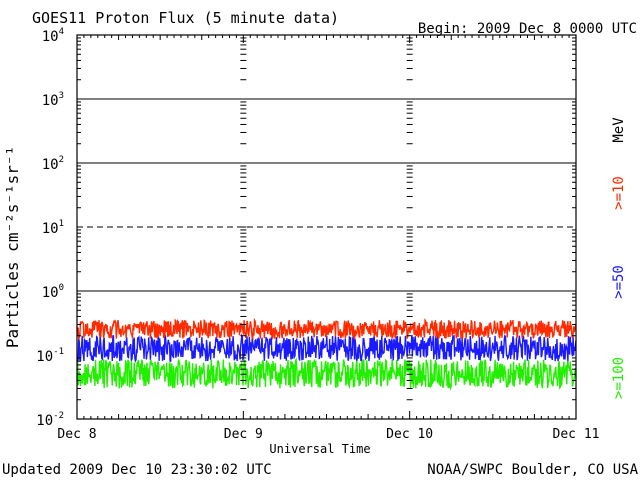  I want to click on chart-title: GOES11 Proton Flux (5 minute data), so click(185, 18).